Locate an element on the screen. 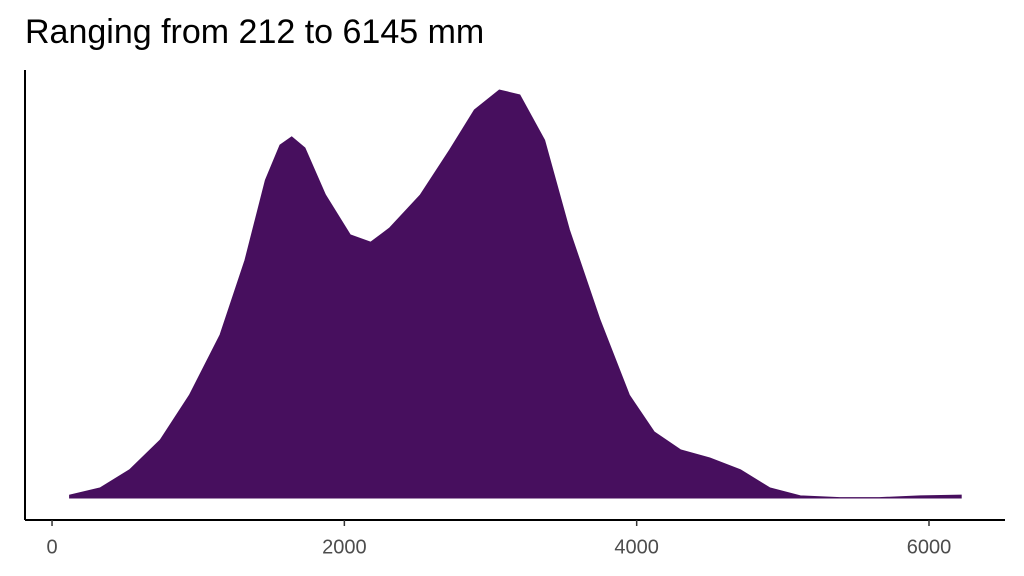 The image size is (1024, 576). x-tick-label: 6000 is located at coordinates (929, 547).